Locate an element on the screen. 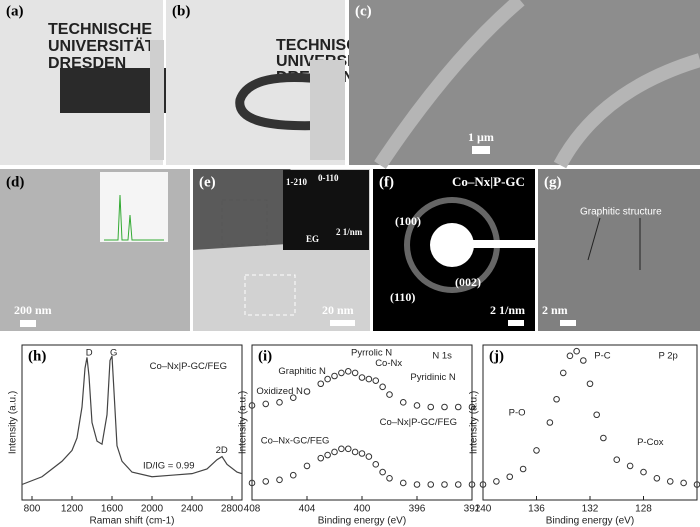 This screenshot has height=527, width=700. panel-label: (c) is located at coordinates (363, 11).